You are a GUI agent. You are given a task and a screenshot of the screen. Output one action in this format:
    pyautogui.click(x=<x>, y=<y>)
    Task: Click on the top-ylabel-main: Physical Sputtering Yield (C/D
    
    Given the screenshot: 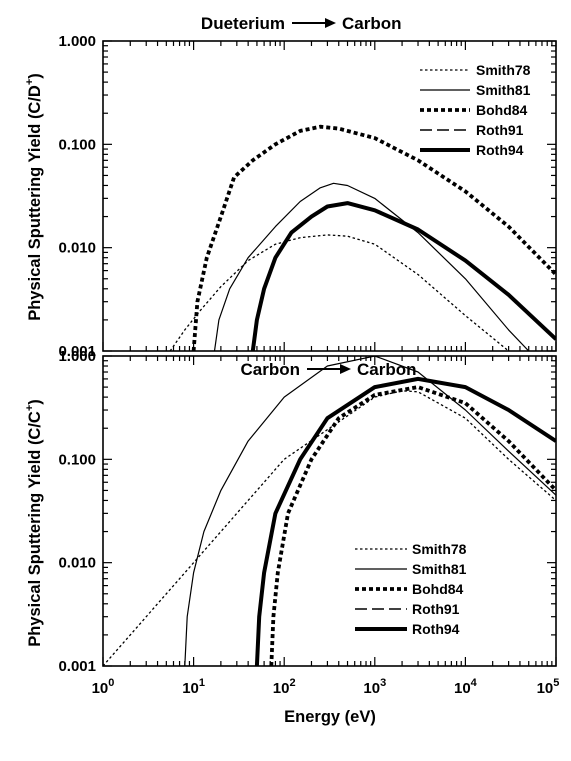 What is the action you would take?
    pyautogui.click(x=35, y=203)
    